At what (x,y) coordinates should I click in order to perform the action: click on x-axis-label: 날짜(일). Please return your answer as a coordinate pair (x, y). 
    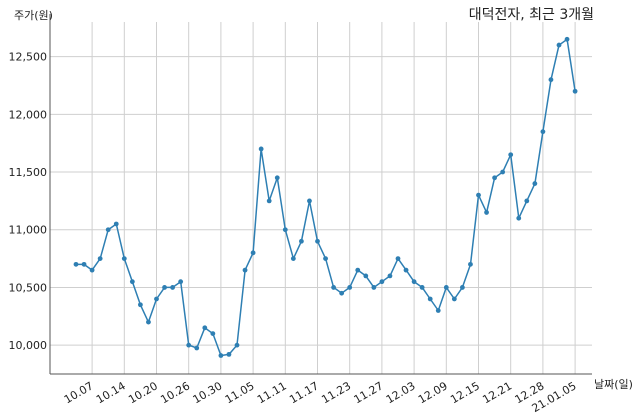
    Looking at the image, I should click on (613, 384).